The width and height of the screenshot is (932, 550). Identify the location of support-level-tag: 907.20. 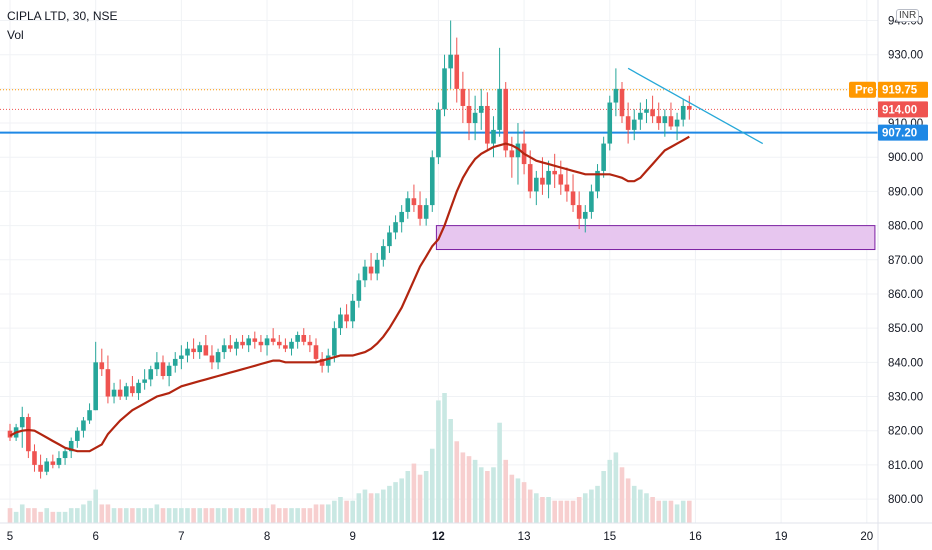
(903, 132).